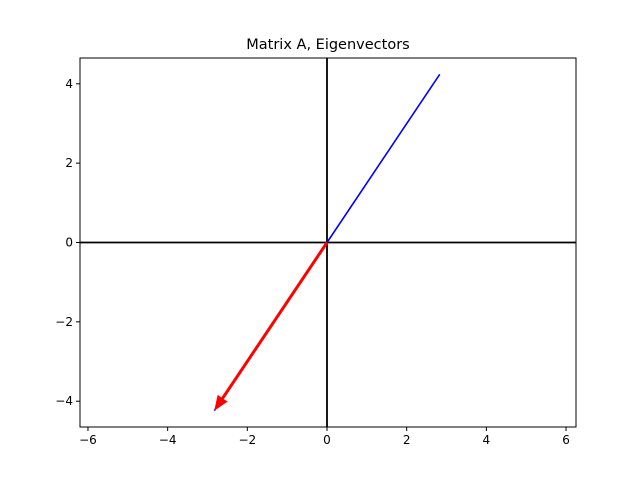 Image resolution: width=640 pixels, height=480 pixels. Describe the element at coordinates (327, 45) in the screenshot. I see `chart-title: Matrix A, Eigenvectors` at that location.